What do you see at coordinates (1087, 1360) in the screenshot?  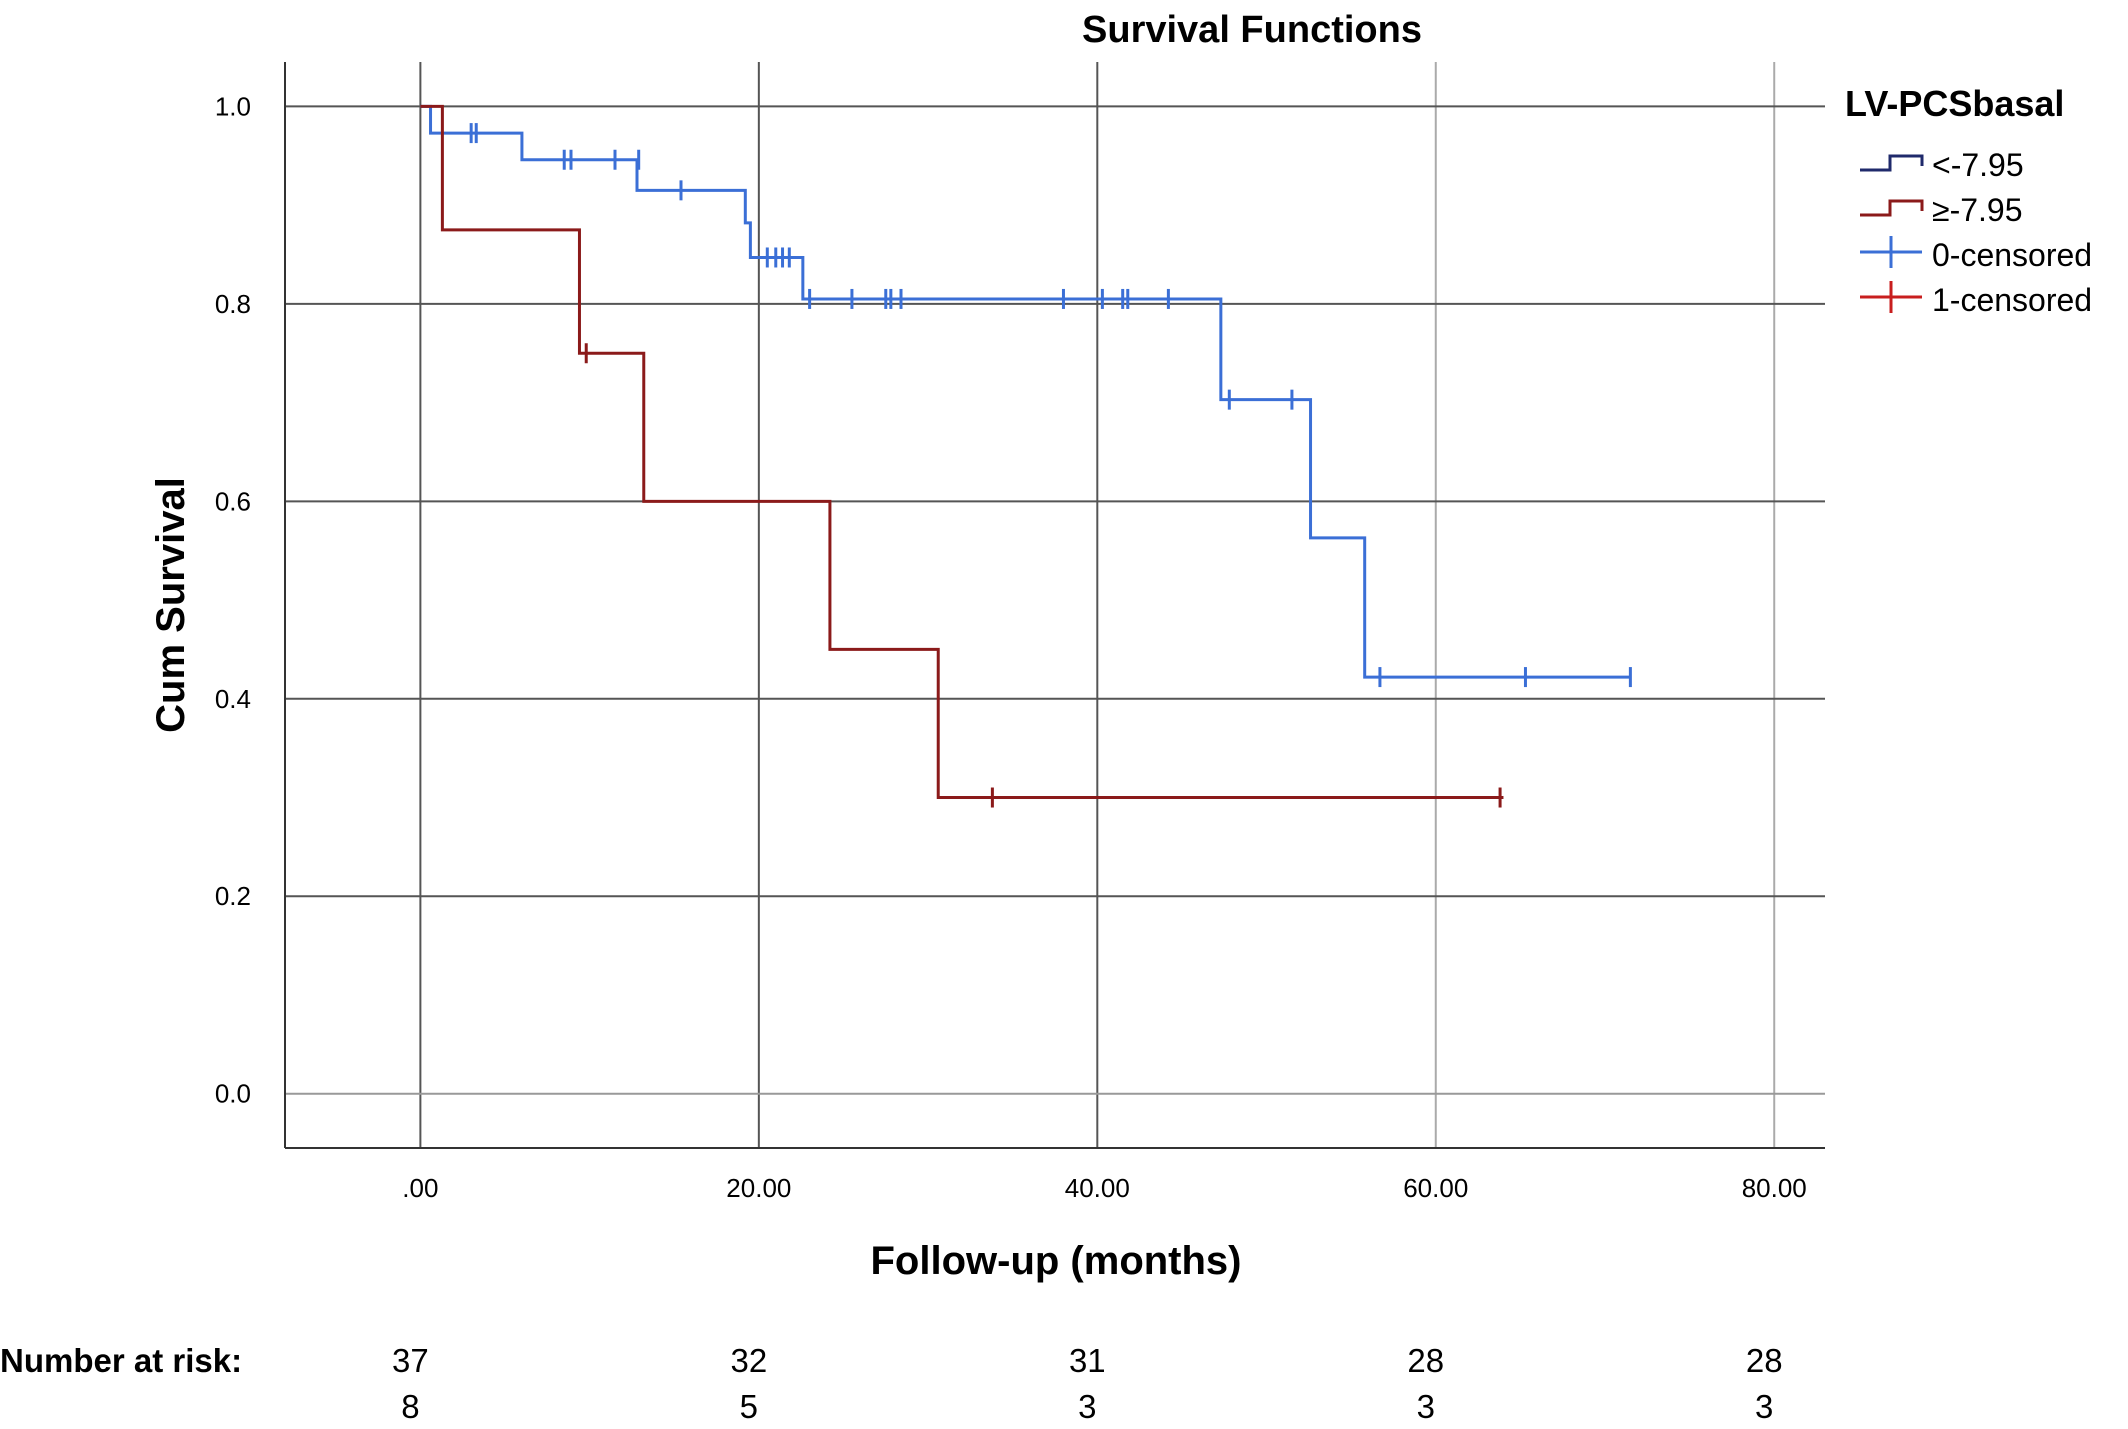 I see `number-at-risk-value: 31` at bounding box center [1087, 1360].